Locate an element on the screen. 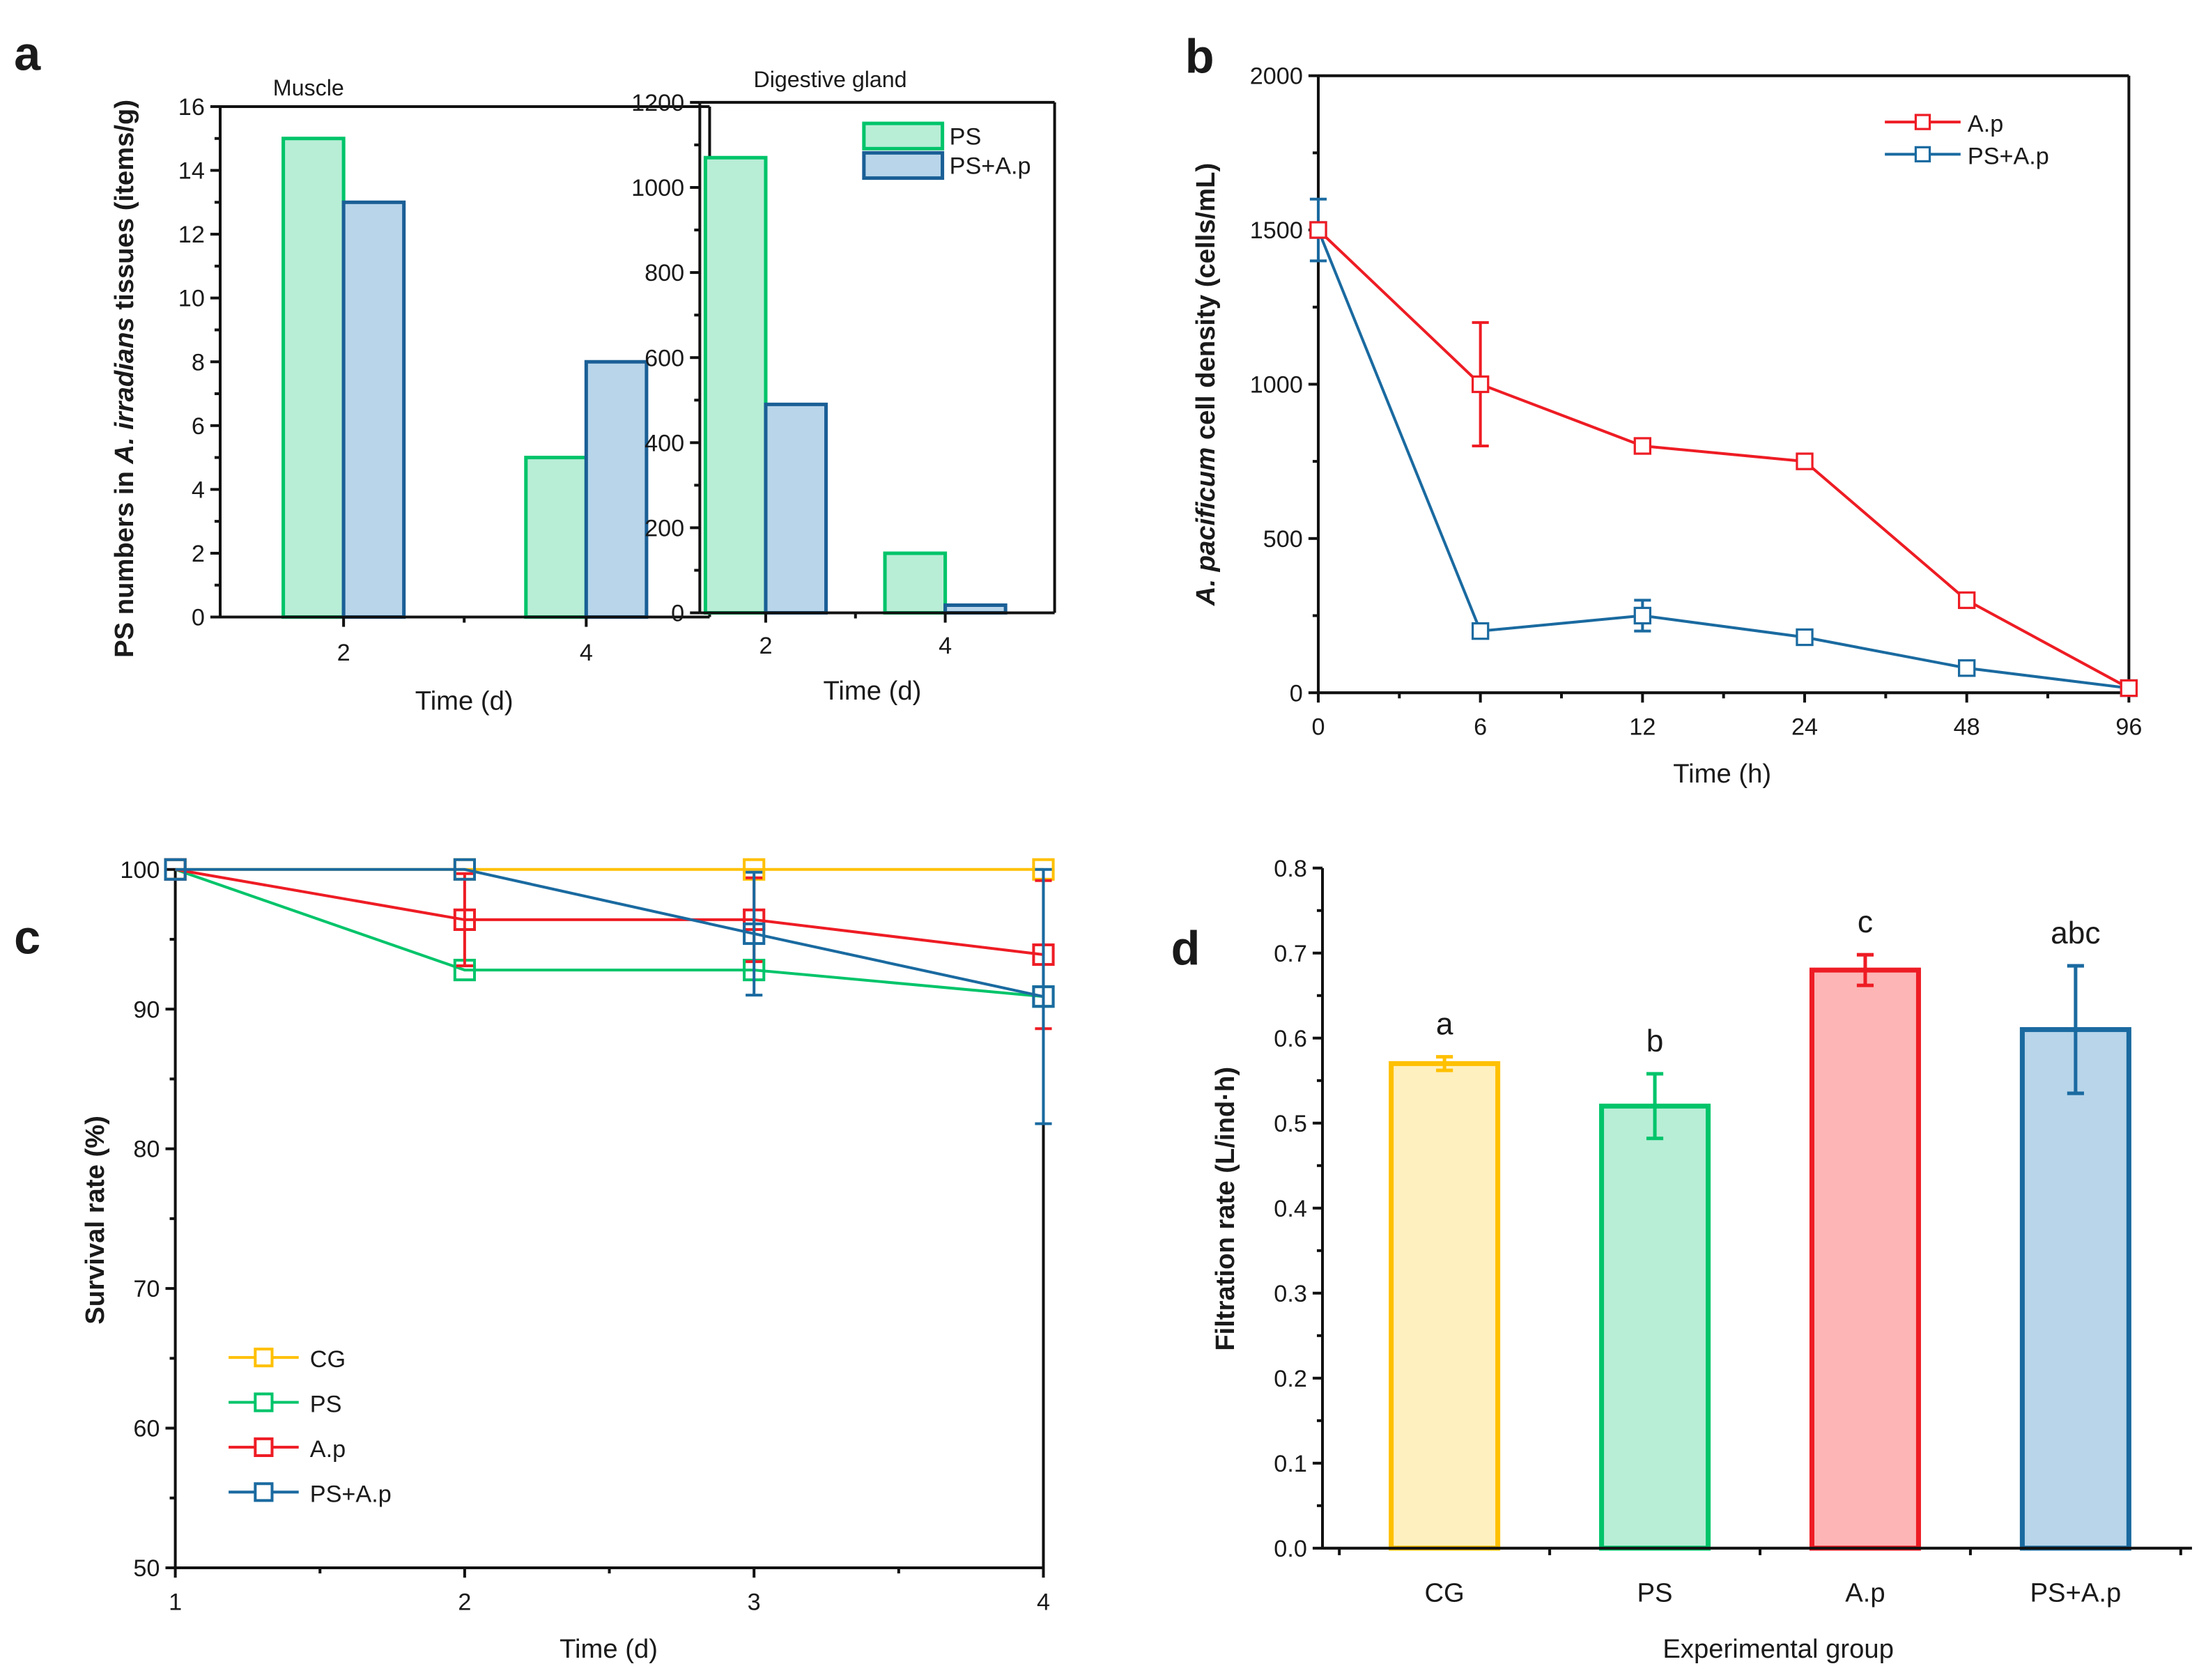  significance-label: c is located at coordinates (1865, 922).